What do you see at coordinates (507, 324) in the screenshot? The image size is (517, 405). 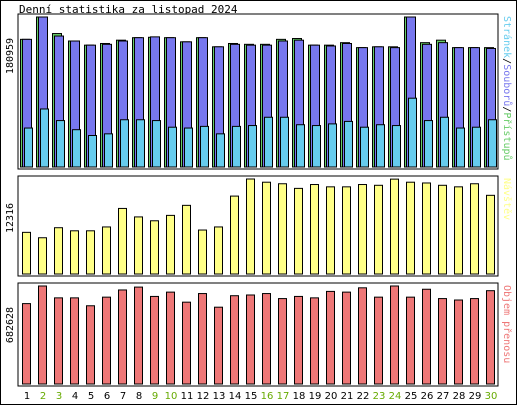 I see `legend-kbytes: Objem přenosu` at bounding box center [507, 324].